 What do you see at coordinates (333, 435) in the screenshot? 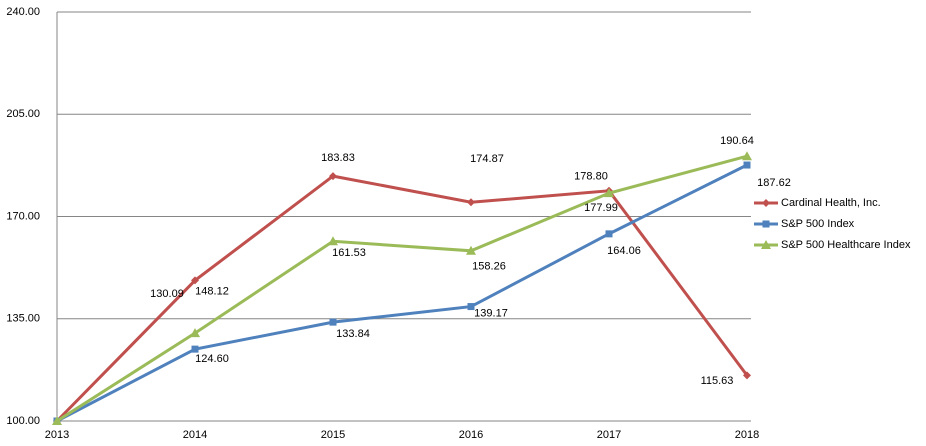
I see `x-tick-label: 2015` at bounding box center [333, 435].